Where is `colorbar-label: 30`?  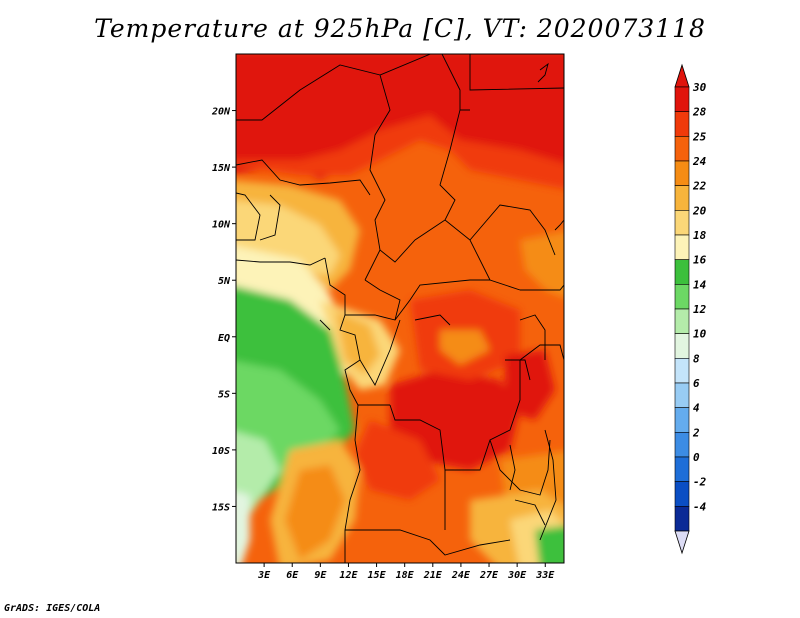
colorbar-label: 30 is located at coordinates (699, 87).